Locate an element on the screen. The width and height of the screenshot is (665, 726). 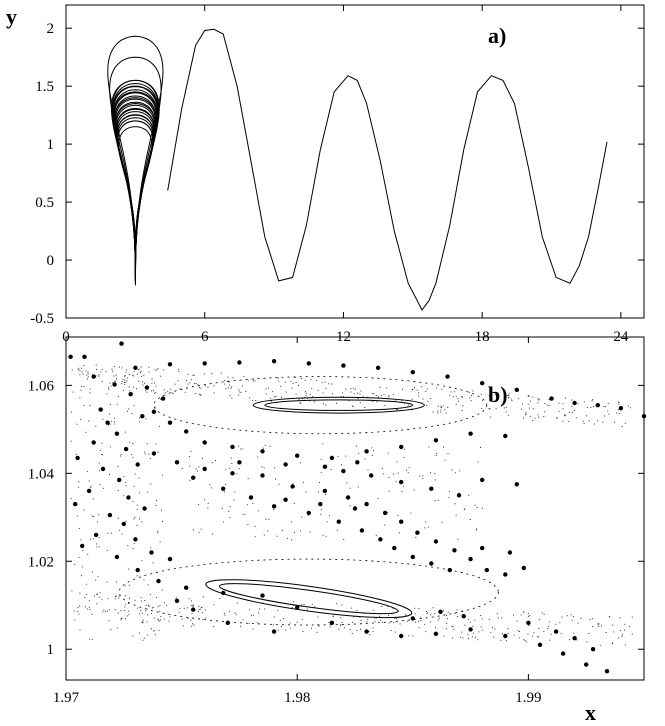
panel-a-y-tick-label: 2 is located at coordinates (51, 29).